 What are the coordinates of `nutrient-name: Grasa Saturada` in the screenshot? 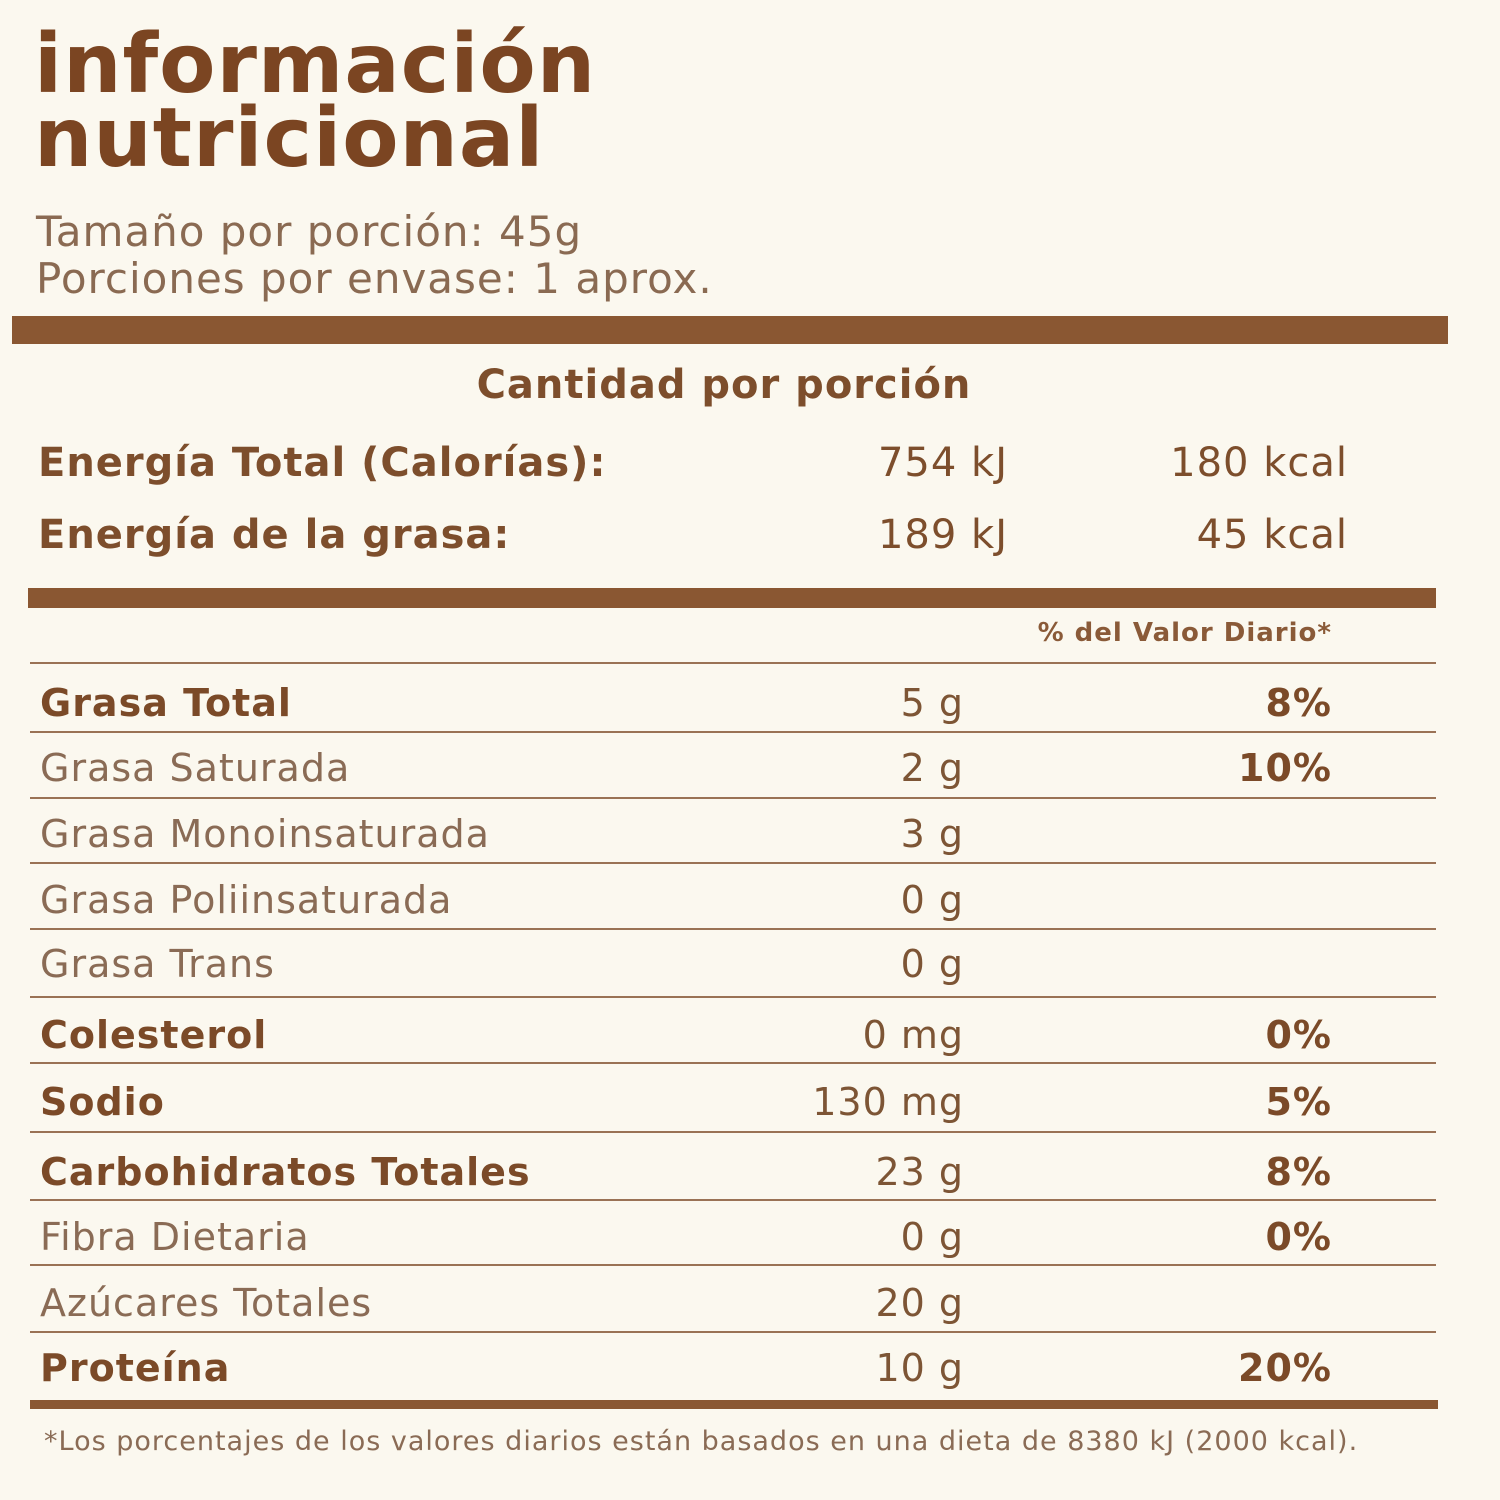 It's located at (195, 768).